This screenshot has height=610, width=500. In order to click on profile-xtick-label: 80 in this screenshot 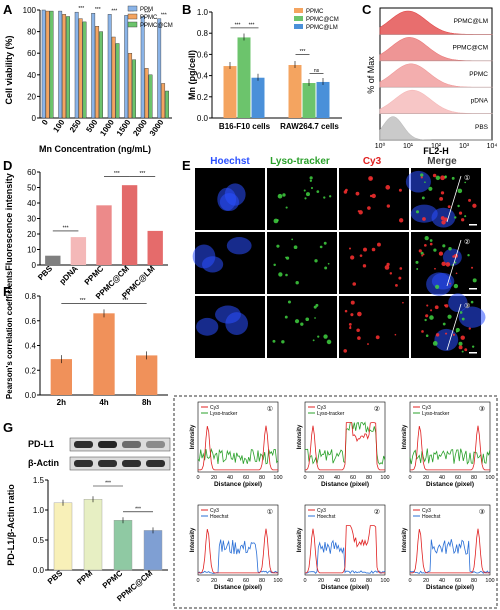, I will do `click(262, 581)`.